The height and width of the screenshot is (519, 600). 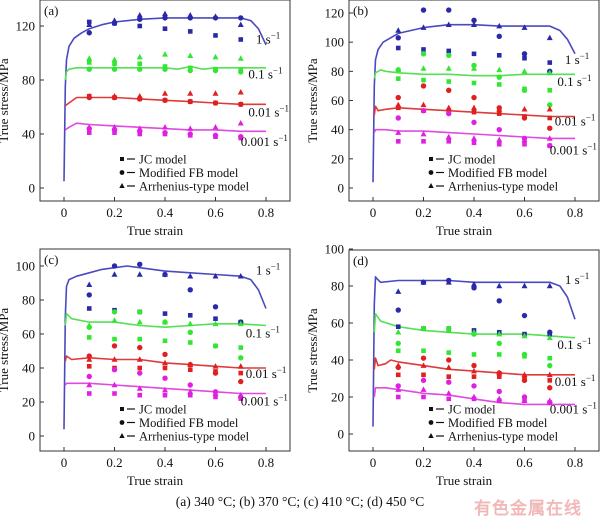 I want to click on strain-rate-label: 0.001 s−1, so click(x=264, y=400).